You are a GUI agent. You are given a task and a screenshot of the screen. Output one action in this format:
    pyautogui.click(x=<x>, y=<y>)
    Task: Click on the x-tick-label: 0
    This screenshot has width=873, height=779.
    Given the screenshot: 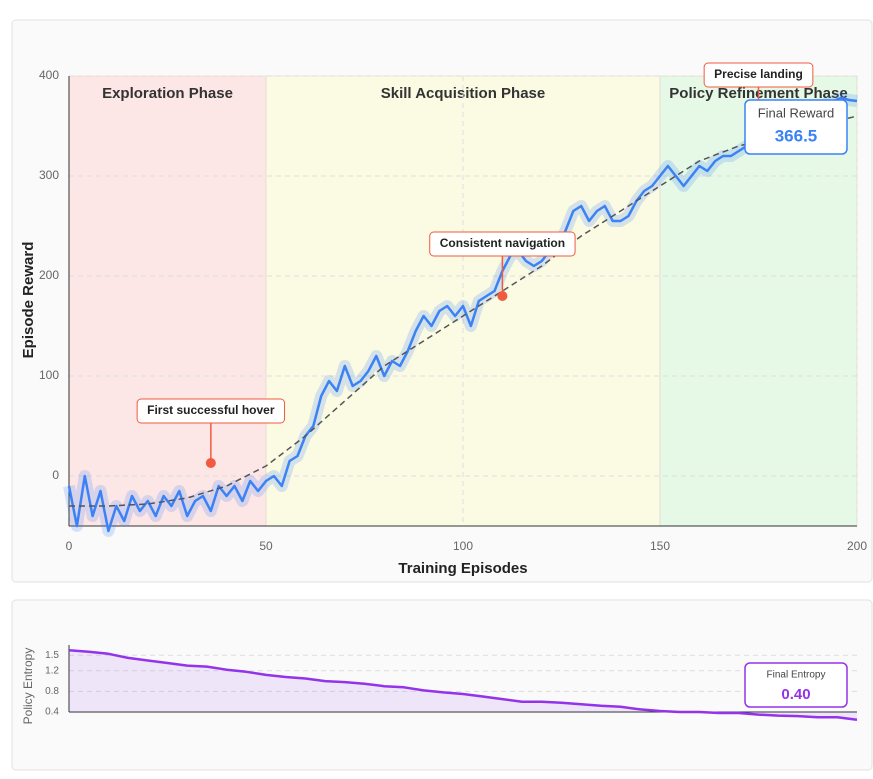 What is the action you would take?
    pyautogui.click(x=69, y=546)
    